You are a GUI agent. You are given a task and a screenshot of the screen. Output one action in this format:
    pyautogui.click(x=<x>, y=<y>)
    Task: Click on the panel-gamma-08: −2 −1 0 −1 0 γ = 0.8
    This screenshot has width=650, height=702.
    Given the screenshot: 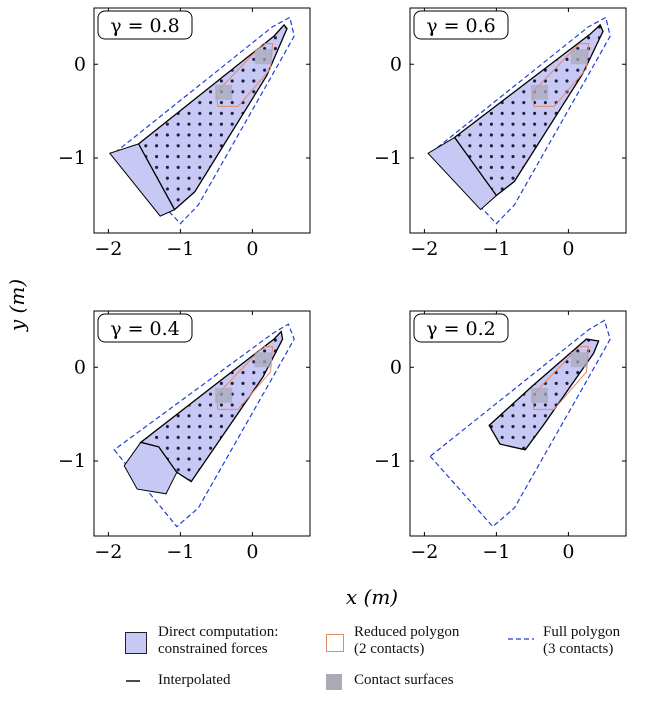 What is the action you would take?
    pyautogui.click(x=184, y=133)
    